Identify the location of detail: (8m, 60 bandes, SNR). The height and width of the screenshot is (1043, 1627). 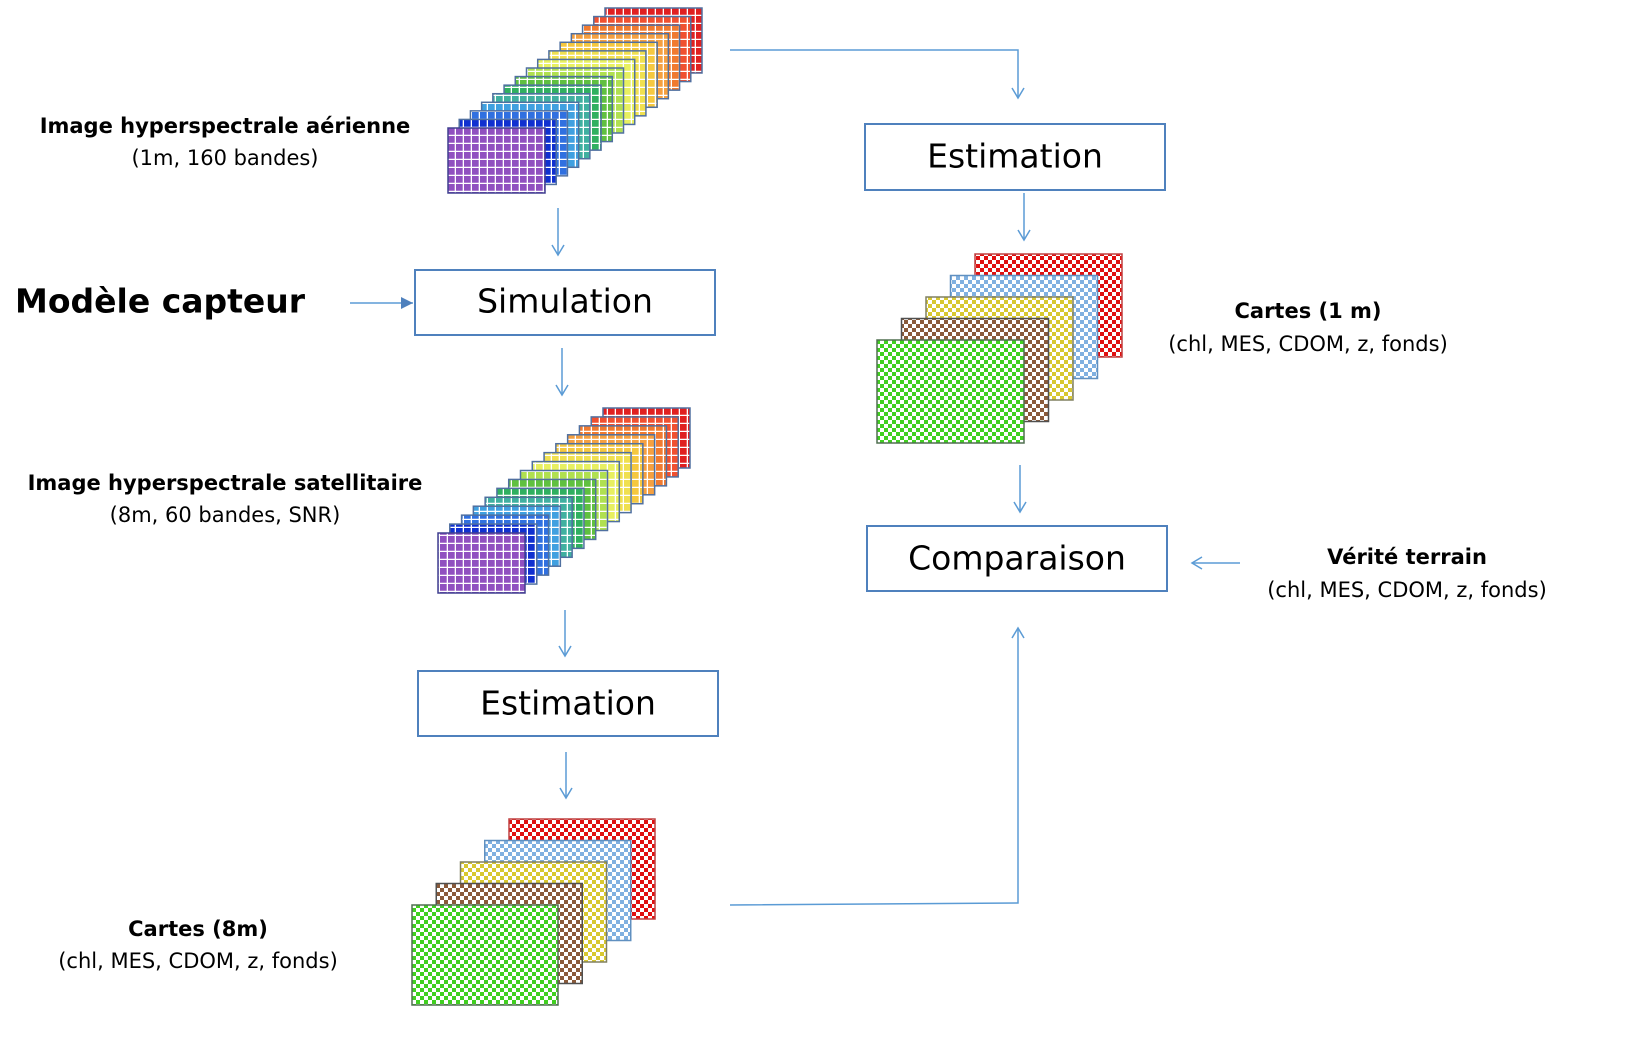
(225, 515).